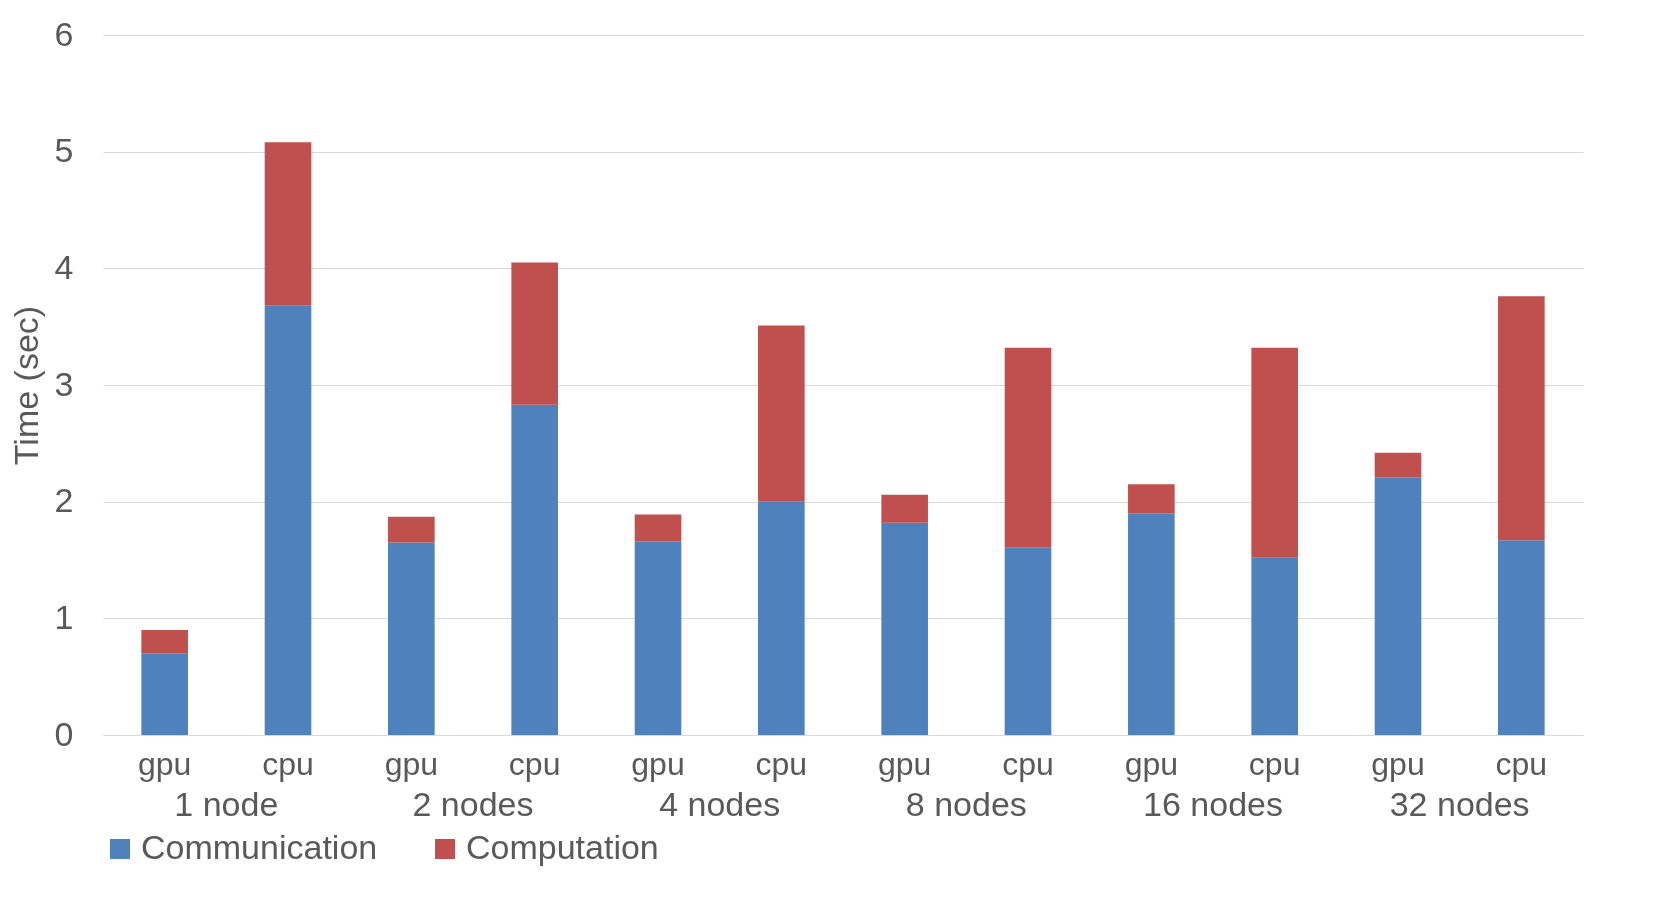 This screenshot has width=1669, height=917. What do you see at coordinates (64, 266) in the screenshot?
I see `y-tick-label: 4` at bounding box center [64, 266].